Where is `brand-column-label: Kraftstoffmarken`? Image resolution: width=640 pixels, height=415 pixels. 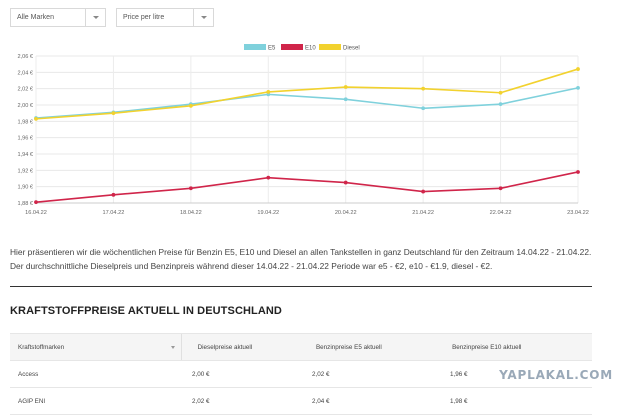
brand-column-label: Kraftstoffmarken is located at coordinates (41, 347).